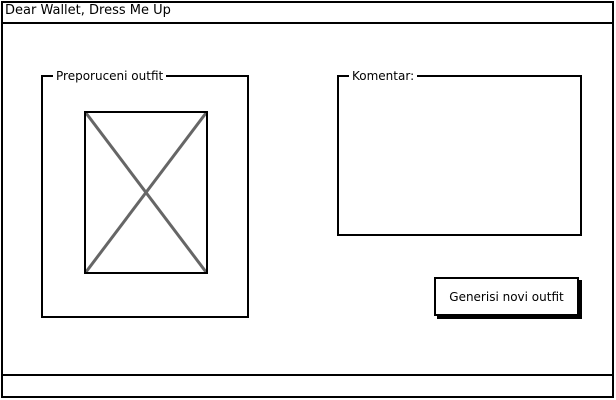  Describe the element at coordinates (383, 76) in the screenshot. I see `comment-label: Komentar:` at that location.